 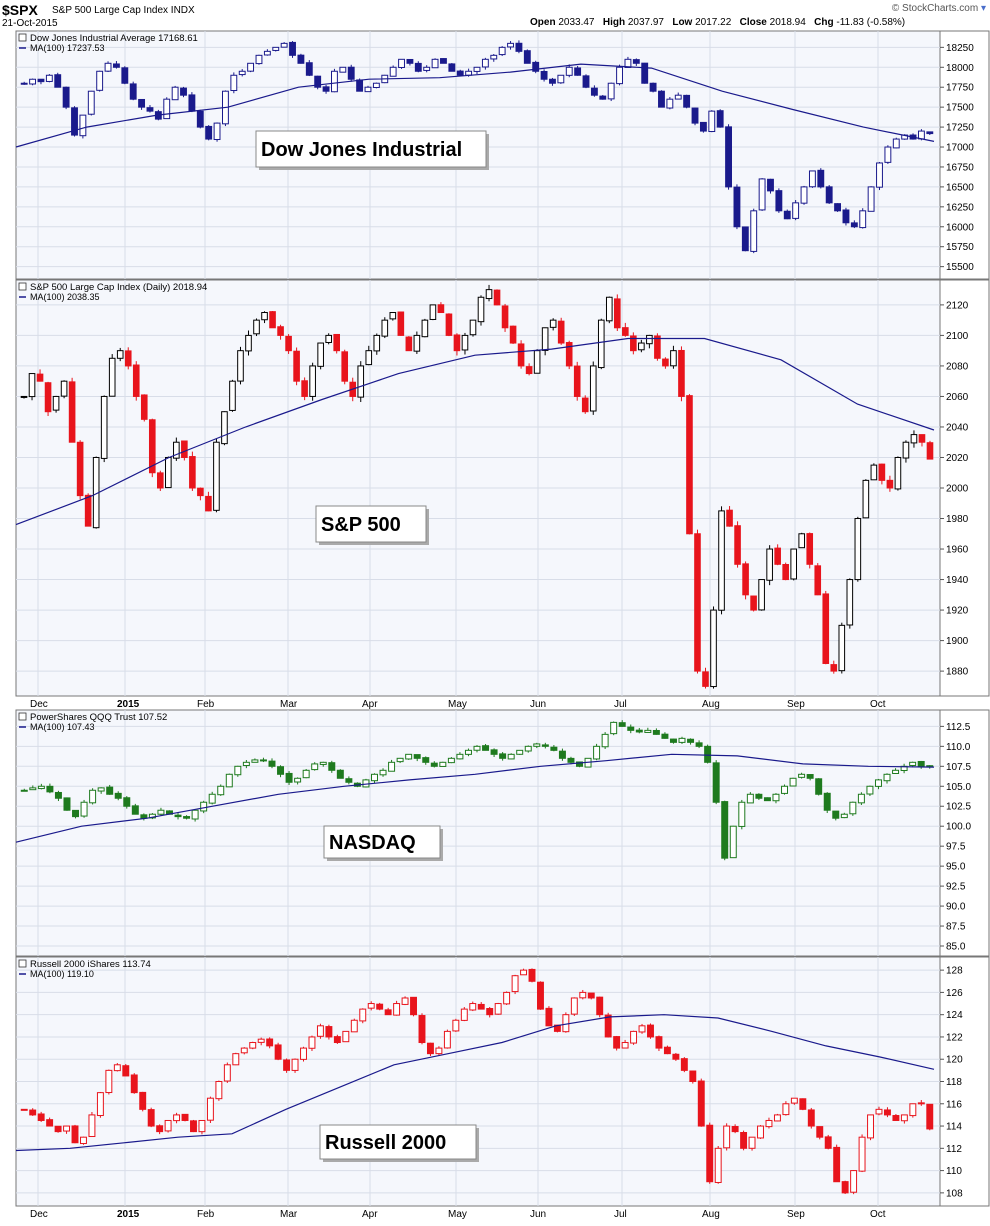 What do you see at coordinates (960, 128) in the screenshot?
I see `panel-0-y-tick-label: 17250` at bounding box center [960, 128].